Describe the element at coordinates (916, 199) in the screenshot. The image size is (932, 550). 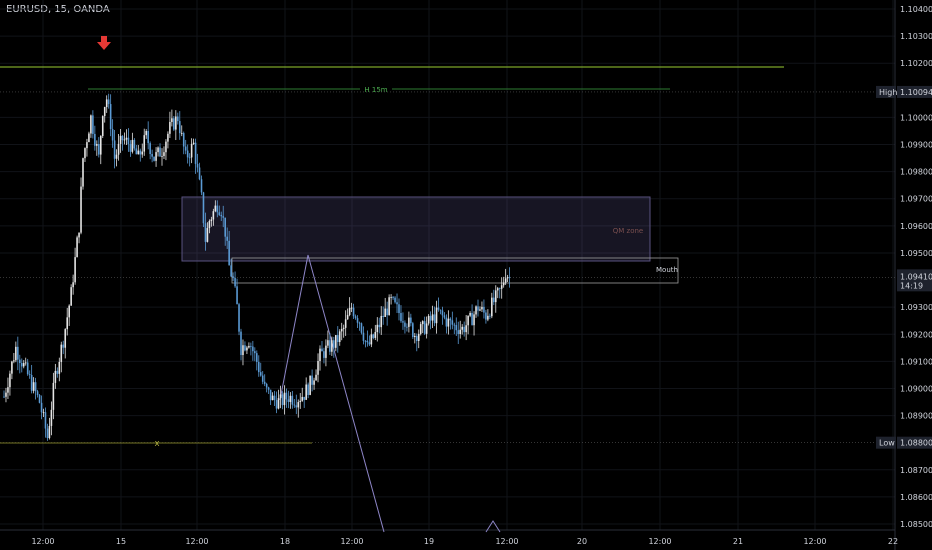
I see `price-tick-label: 1.09700` at that location.